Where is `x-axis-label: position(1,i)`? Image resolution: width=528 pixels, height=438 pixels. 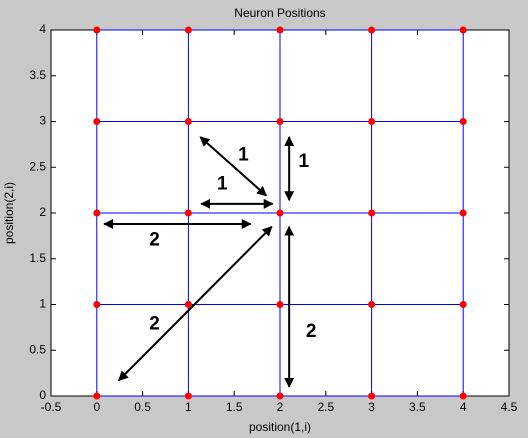 x-axis-label: position(1,i) is located at coordinates (280, 427).